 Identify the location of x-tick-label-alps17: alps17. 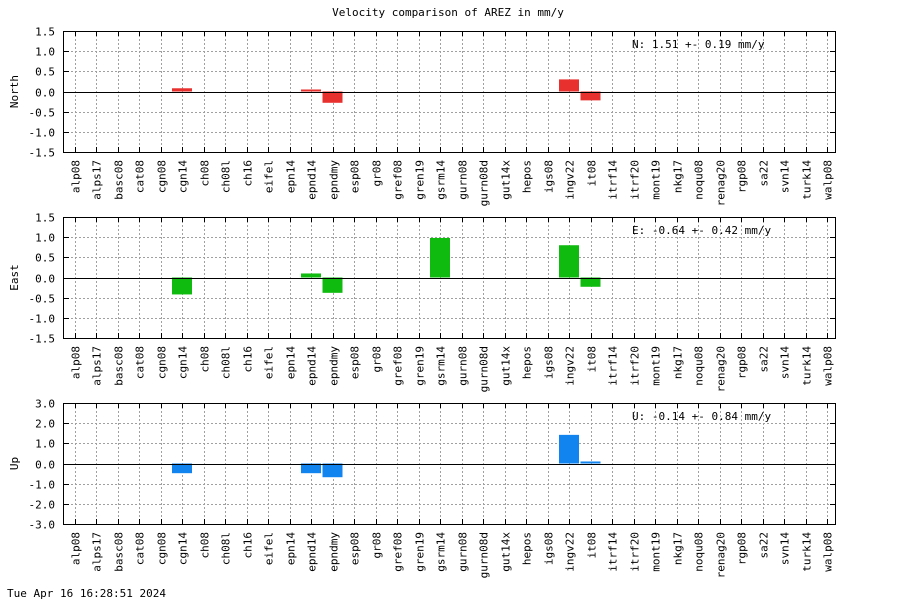
(97, 552).